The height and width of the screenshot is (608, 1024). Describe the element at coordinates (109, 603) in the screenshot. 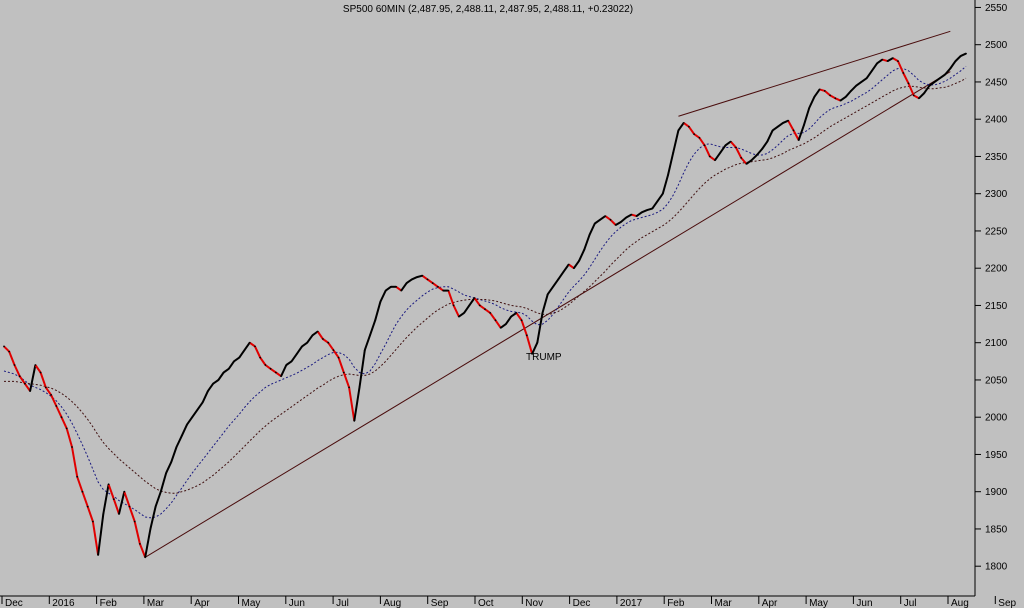

I see `x-tick-label-2: Feb` at that location.